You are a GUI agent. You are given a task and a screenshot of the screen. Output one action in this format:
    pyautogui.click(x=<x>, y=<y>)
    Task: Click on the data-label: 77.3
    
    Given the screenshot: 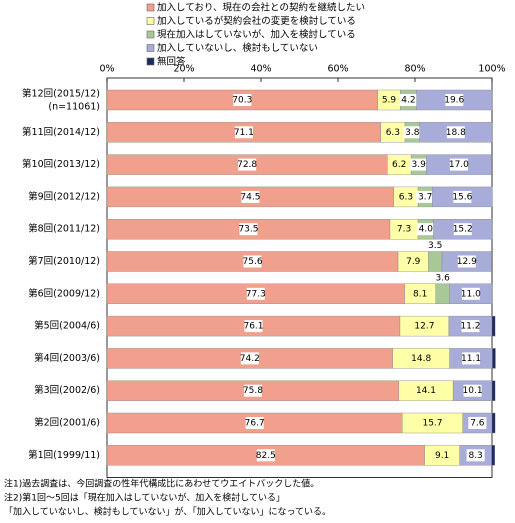 What is the action you would take?
    pyautogui.click(x=256, y=294)
    